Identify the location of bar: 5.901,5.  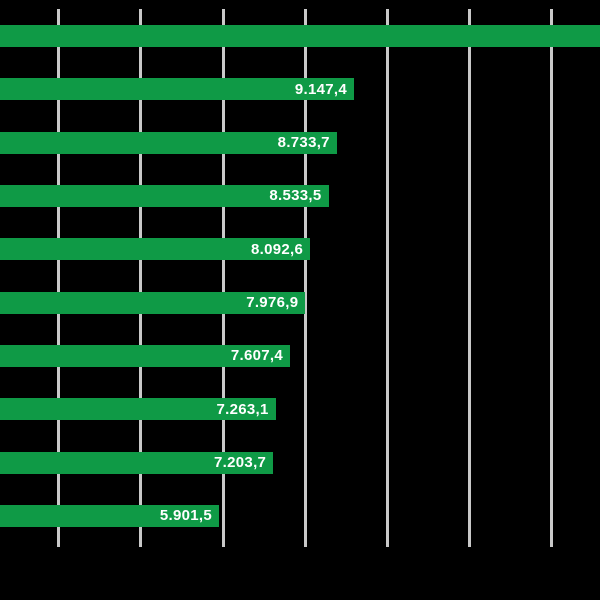
(110, 515).